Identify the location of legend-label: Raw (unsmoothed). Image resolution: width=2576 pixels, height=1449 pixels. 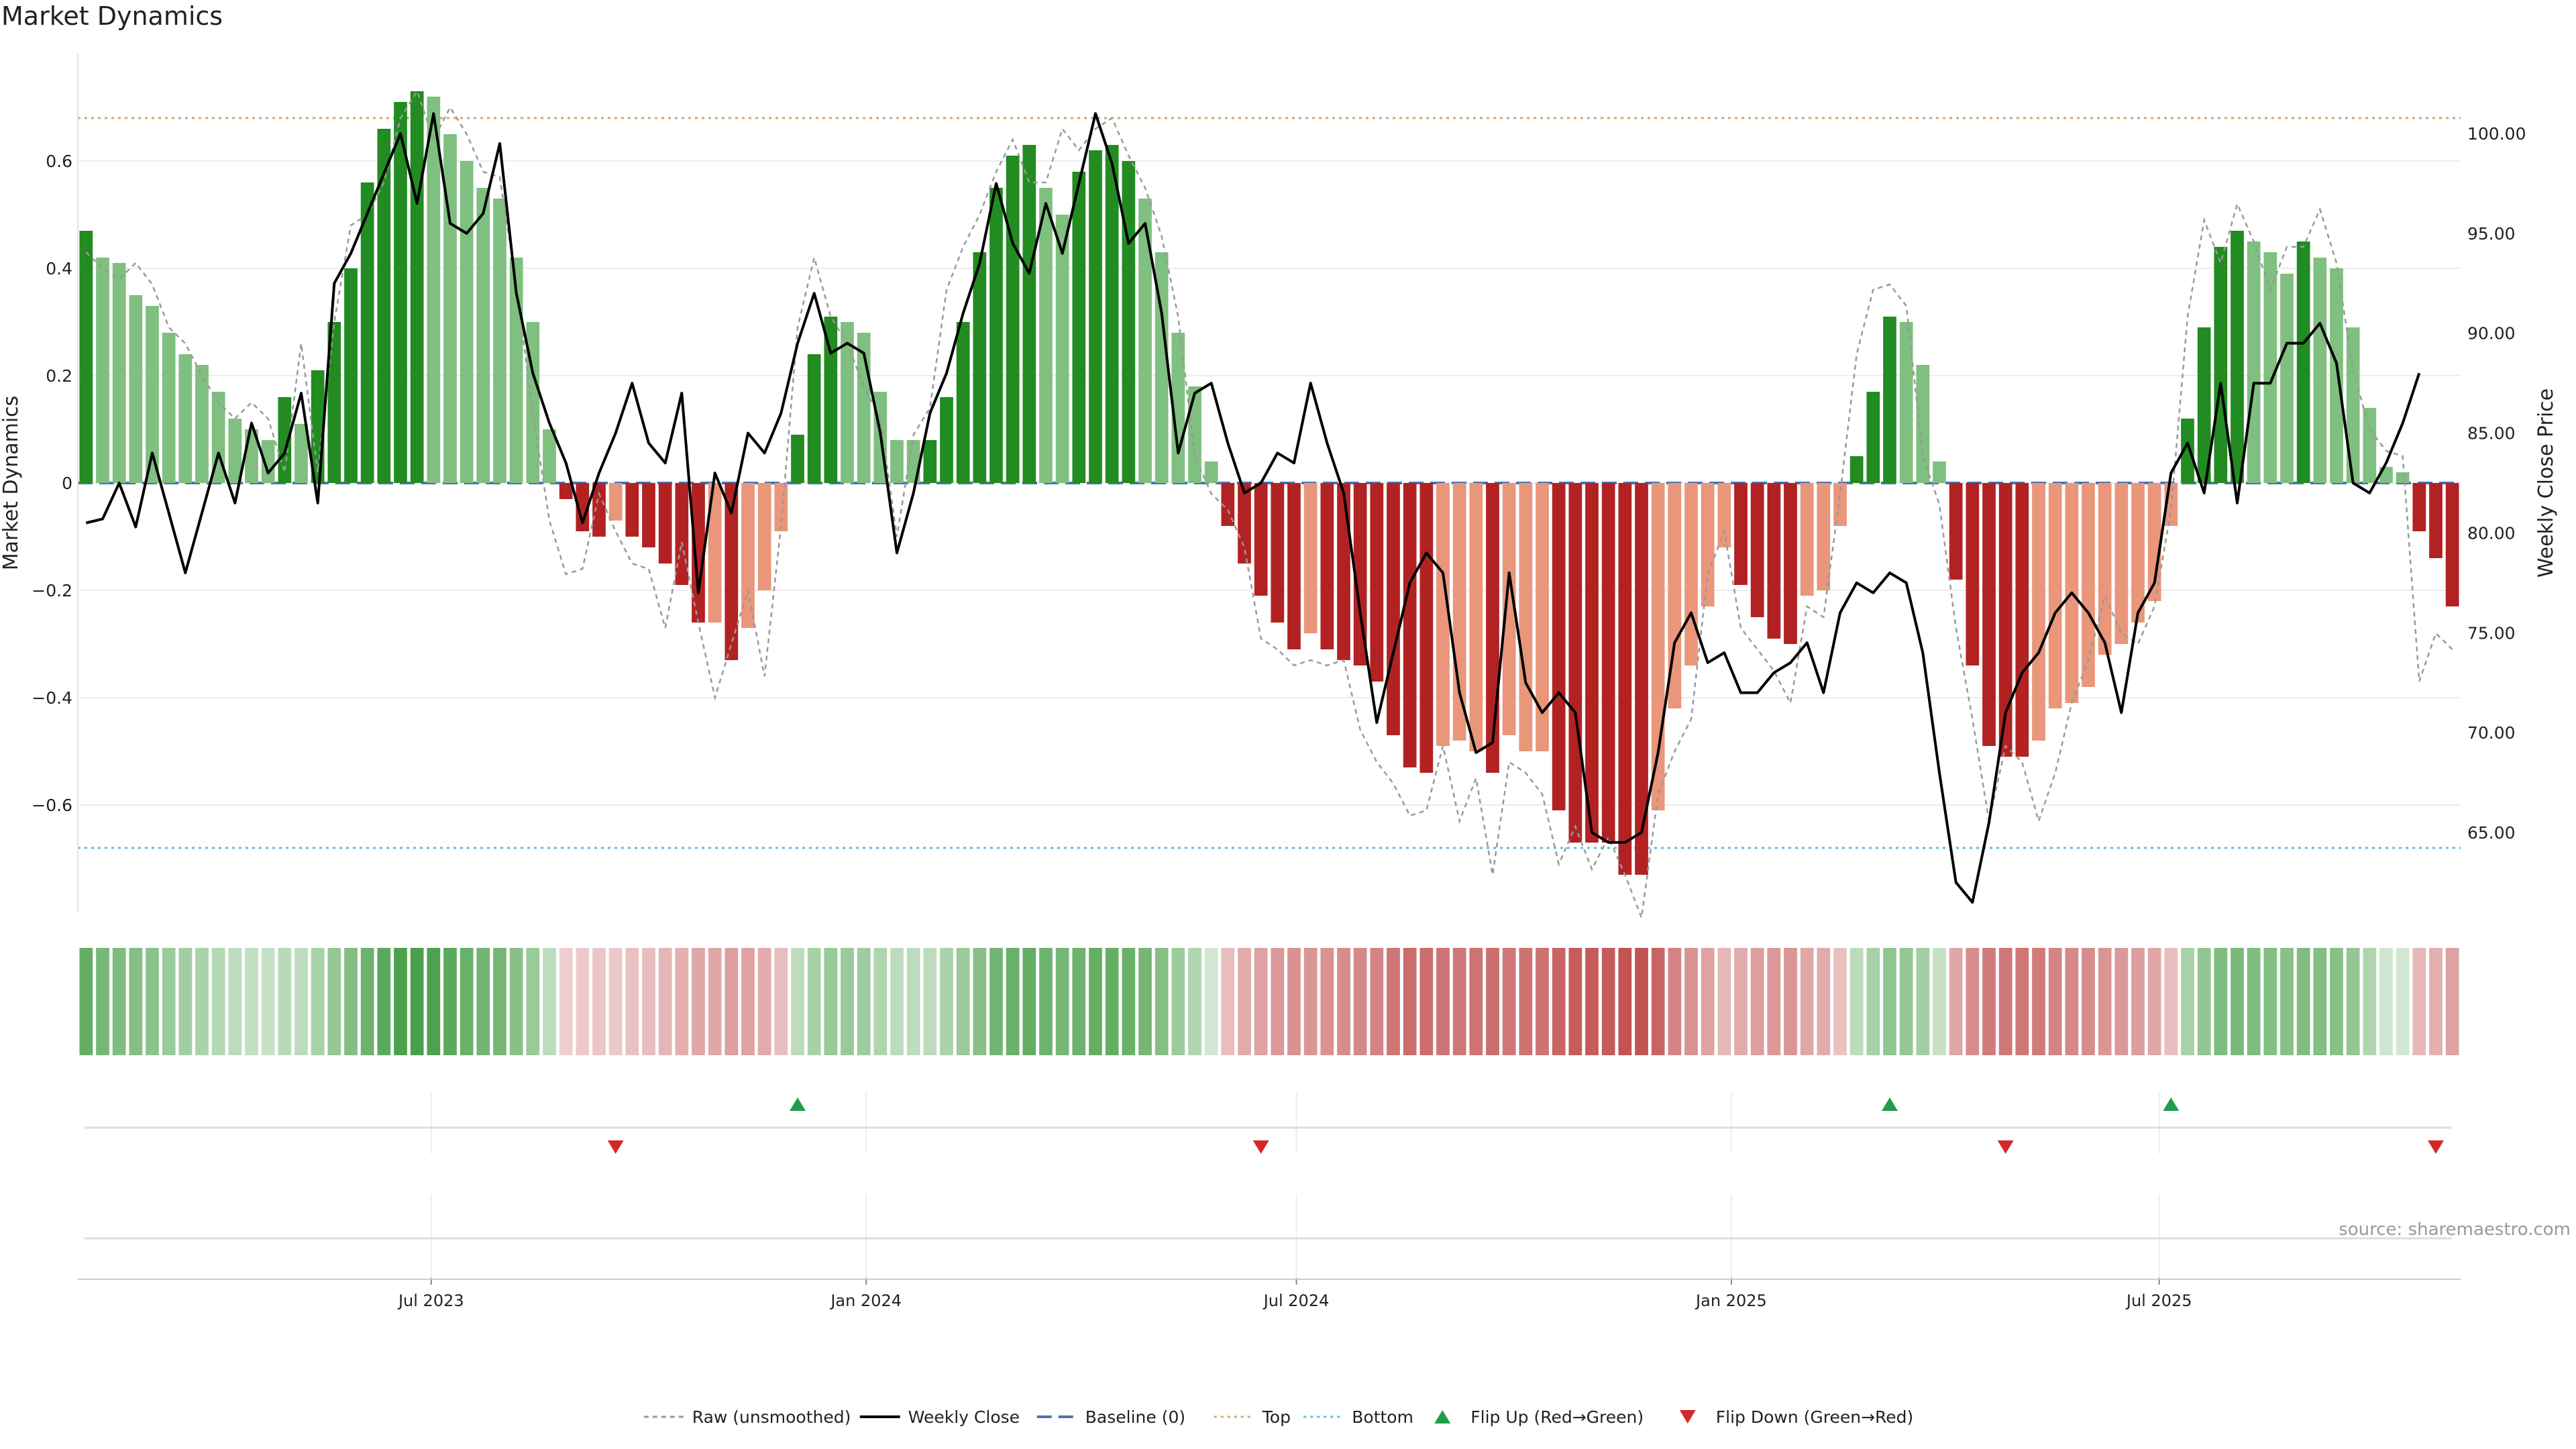
(771, 1417).